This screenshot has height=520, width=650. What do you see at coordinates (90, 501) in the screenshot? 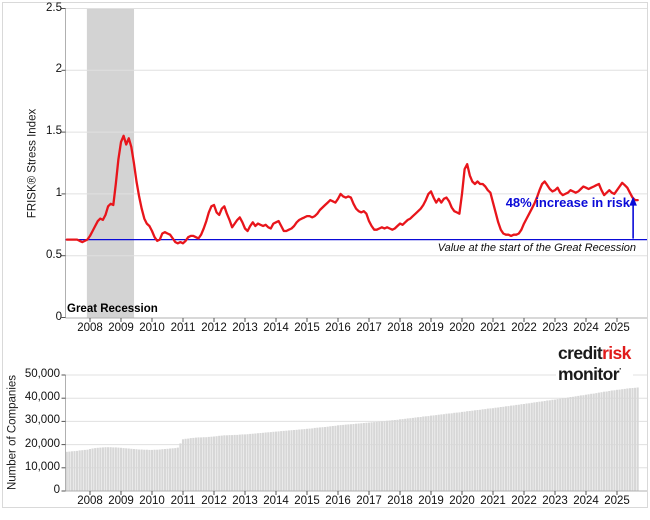
I see `bottom-x-tick-label: 2008` at bounding box center [90, 501].